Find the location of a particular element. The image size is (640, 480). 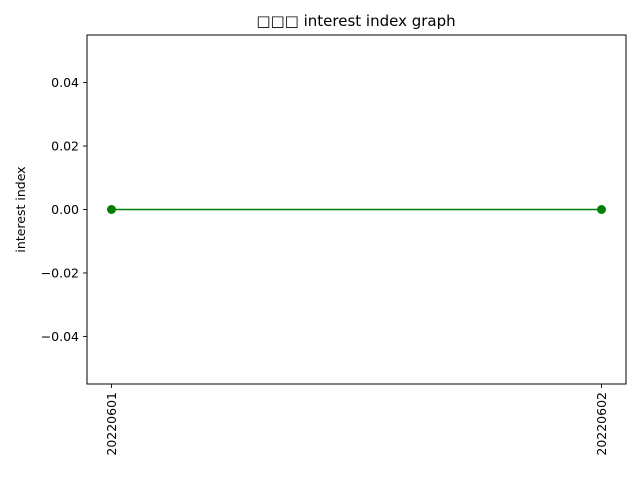

x-tick-label: 20220602 is located at coordinates (601, 424).